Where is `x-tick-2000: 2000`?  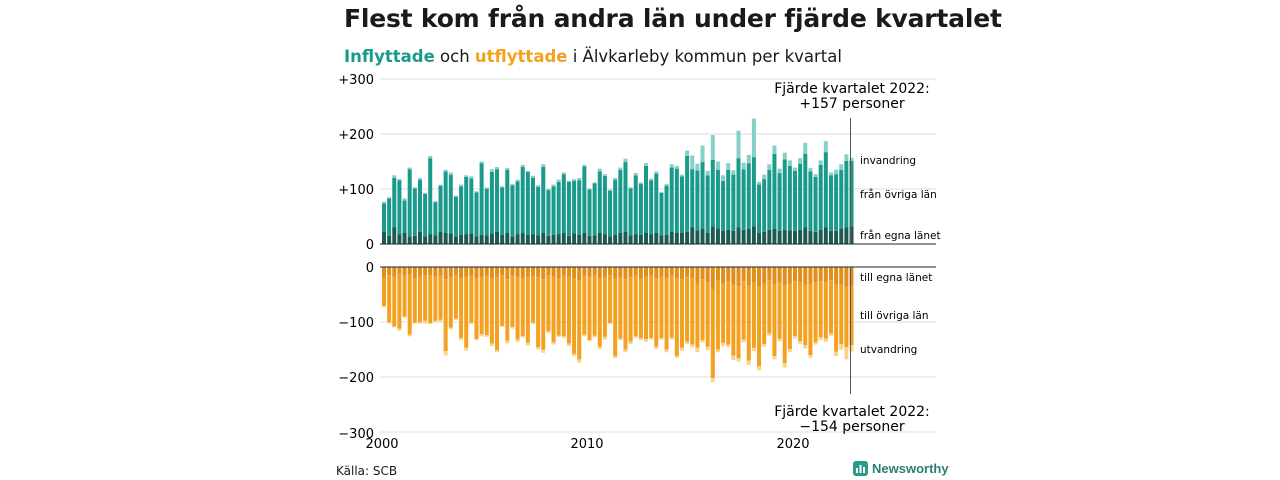 x-tick-2000: 2000 is located at coordinates (381, 444).